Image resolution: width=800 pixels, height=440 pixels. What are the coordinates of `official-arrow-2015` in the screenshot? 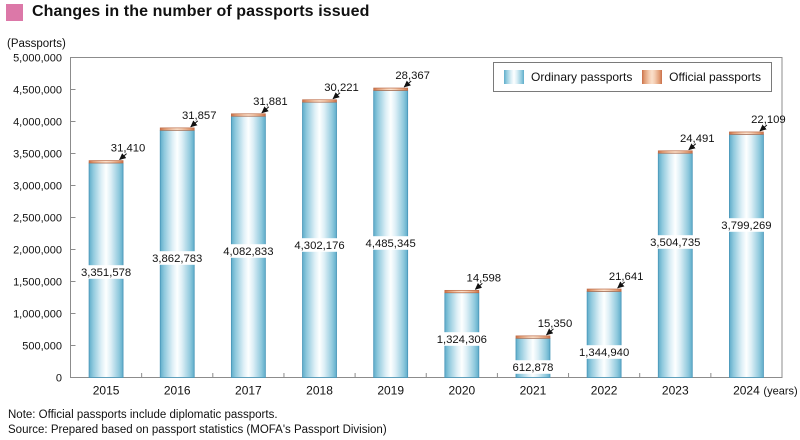 It's located at (123, 156).